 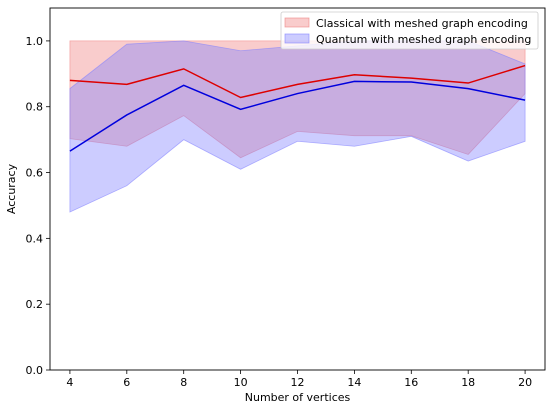 I want to click on x-tick-label: 14, so click(x=354, y=382).